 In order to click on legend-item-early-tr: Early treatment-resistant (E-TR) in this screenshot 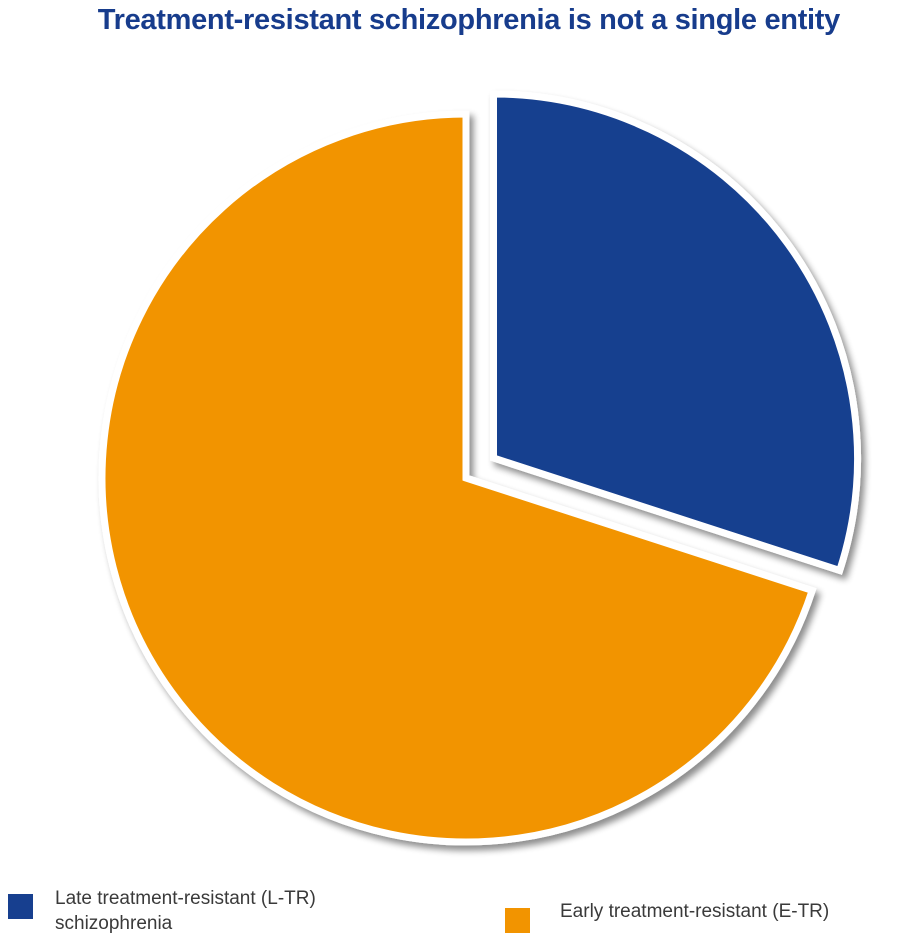, I will do `click(667, 916)`.